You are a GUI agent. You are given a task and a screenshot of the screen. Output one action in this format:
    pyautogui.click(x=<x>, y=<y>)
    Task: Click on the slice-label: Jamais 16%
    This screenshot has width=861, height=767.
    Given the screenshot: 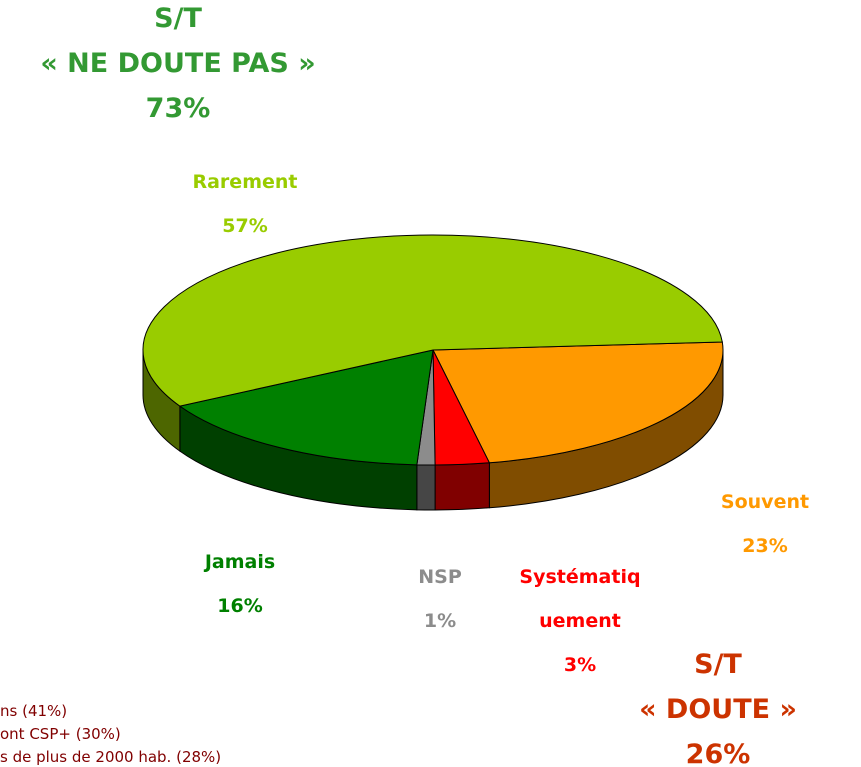 What is the action you would take?
    pyautogui.click(x=240, y=584)
    